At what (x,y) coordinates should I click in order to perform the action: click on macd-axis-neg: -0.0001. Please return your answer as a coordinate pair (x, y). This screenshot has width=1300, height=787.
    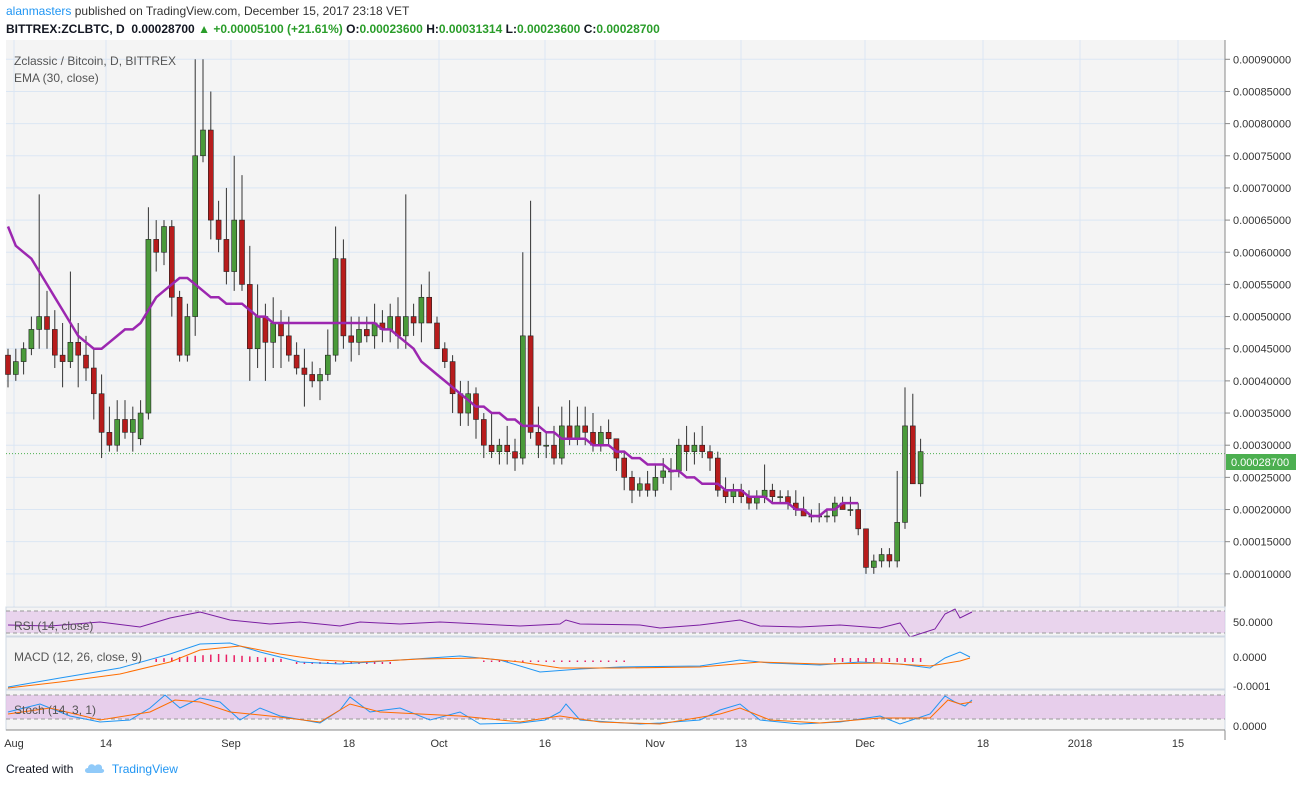
    Looking at the image, I should click on (1251, 687).